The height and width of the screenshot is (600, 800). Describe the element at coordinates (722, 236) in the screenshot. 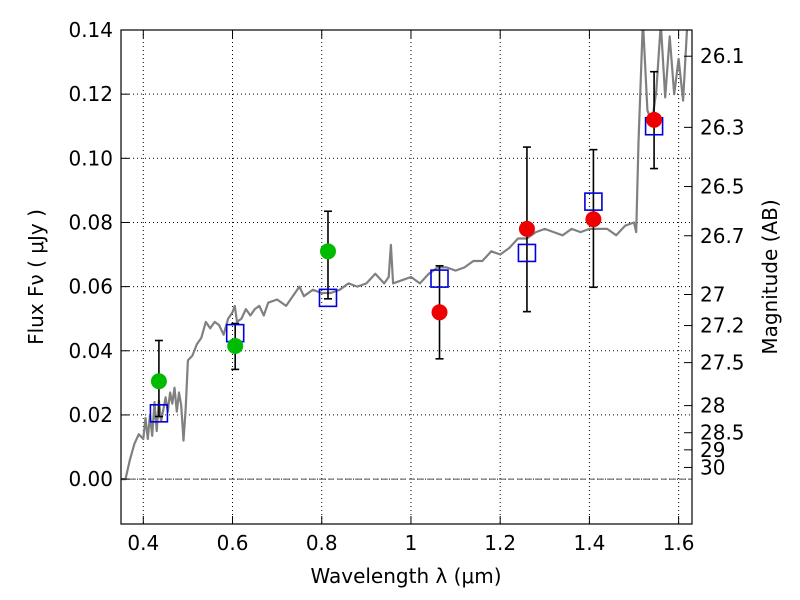

I see `magnitude-tick-label: 26.7` at that location.